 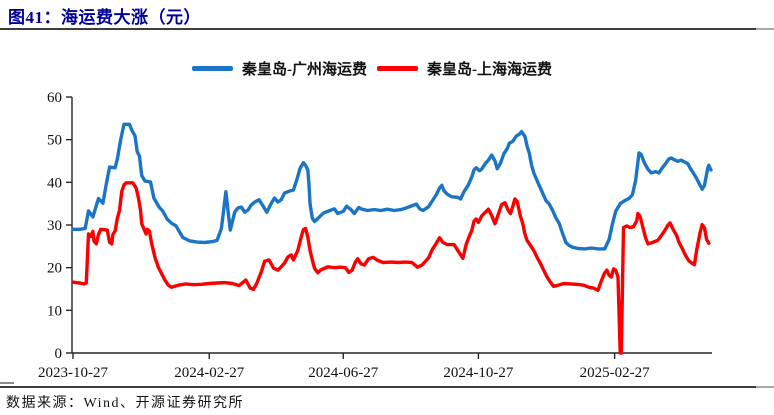 What do you see at coordinates (343, 373) in the screenshot?
I see `x-tick-label: 2024-06-27` at bounding box center [343, 373].